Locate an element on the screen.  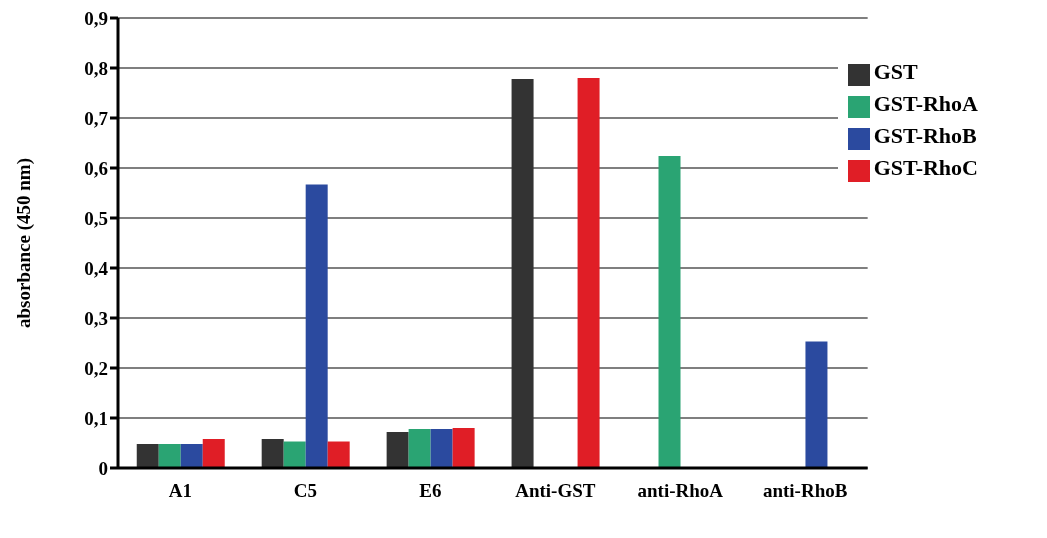
x-tick-label: C5 is located at coordinates (305, 491).